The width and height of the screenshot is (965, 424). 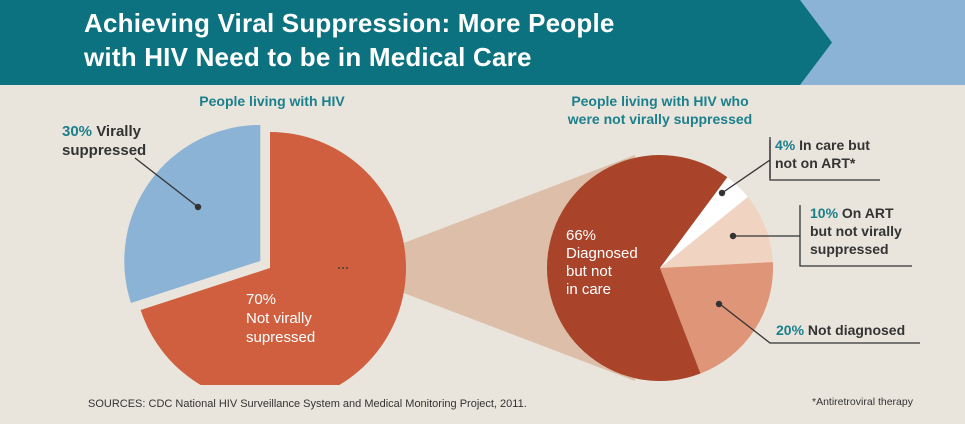 What do you see at coordinates (166, 182) in the screenshot?
I see `leader-suppressed` at bounding box center [166, 182].